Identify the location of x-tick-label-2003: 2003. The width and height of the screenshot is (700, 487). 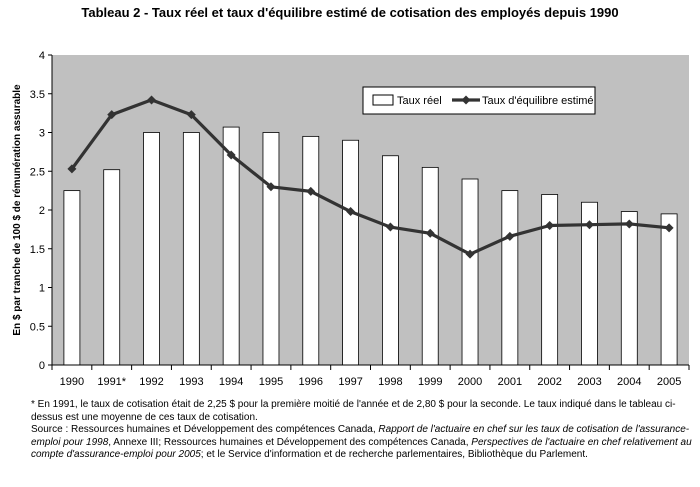
(589, 382).